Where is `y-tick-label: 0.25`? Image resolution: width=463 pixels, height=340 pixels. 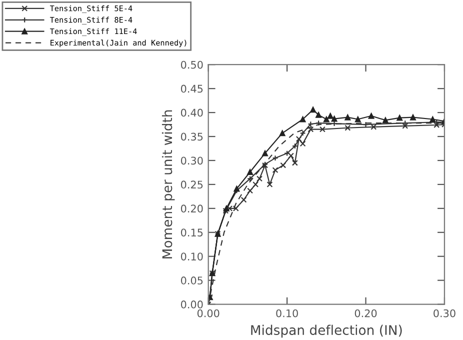
y-tick-label: 0.25 is located at coordinates (191, 184).